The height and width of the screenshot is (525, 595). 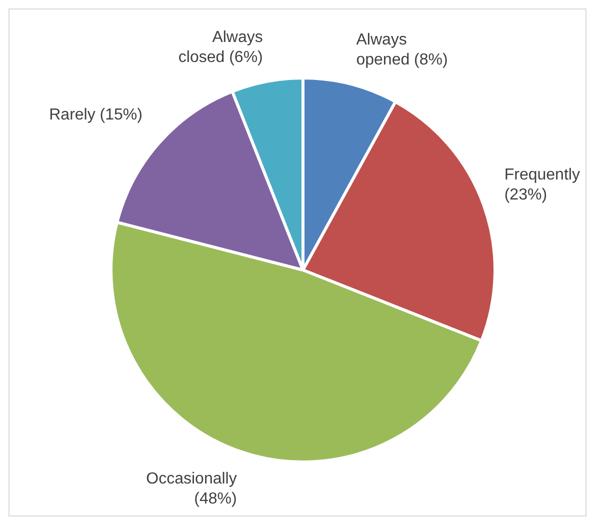 I want to click on slice-label: Rarely (15%), so click(x=95, y=115).